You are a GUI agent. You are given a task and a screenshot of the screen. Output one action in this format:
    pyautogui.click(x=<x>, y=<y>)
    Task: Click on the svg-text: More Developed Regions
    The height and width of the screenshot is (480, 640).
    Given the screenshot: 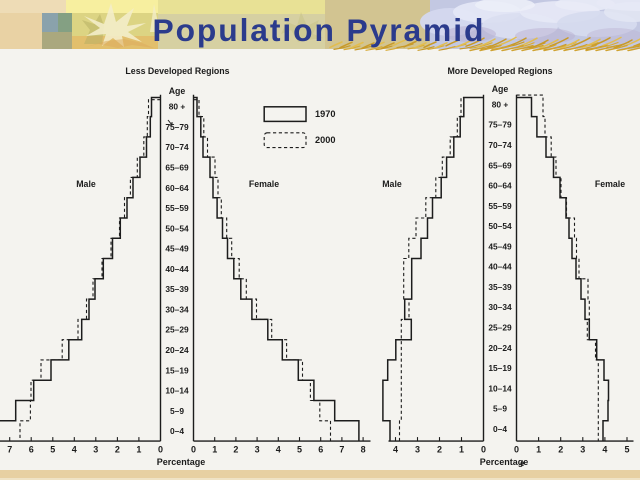 What is the action you would take?
    pyautogui.click(x=499, y=71)
    